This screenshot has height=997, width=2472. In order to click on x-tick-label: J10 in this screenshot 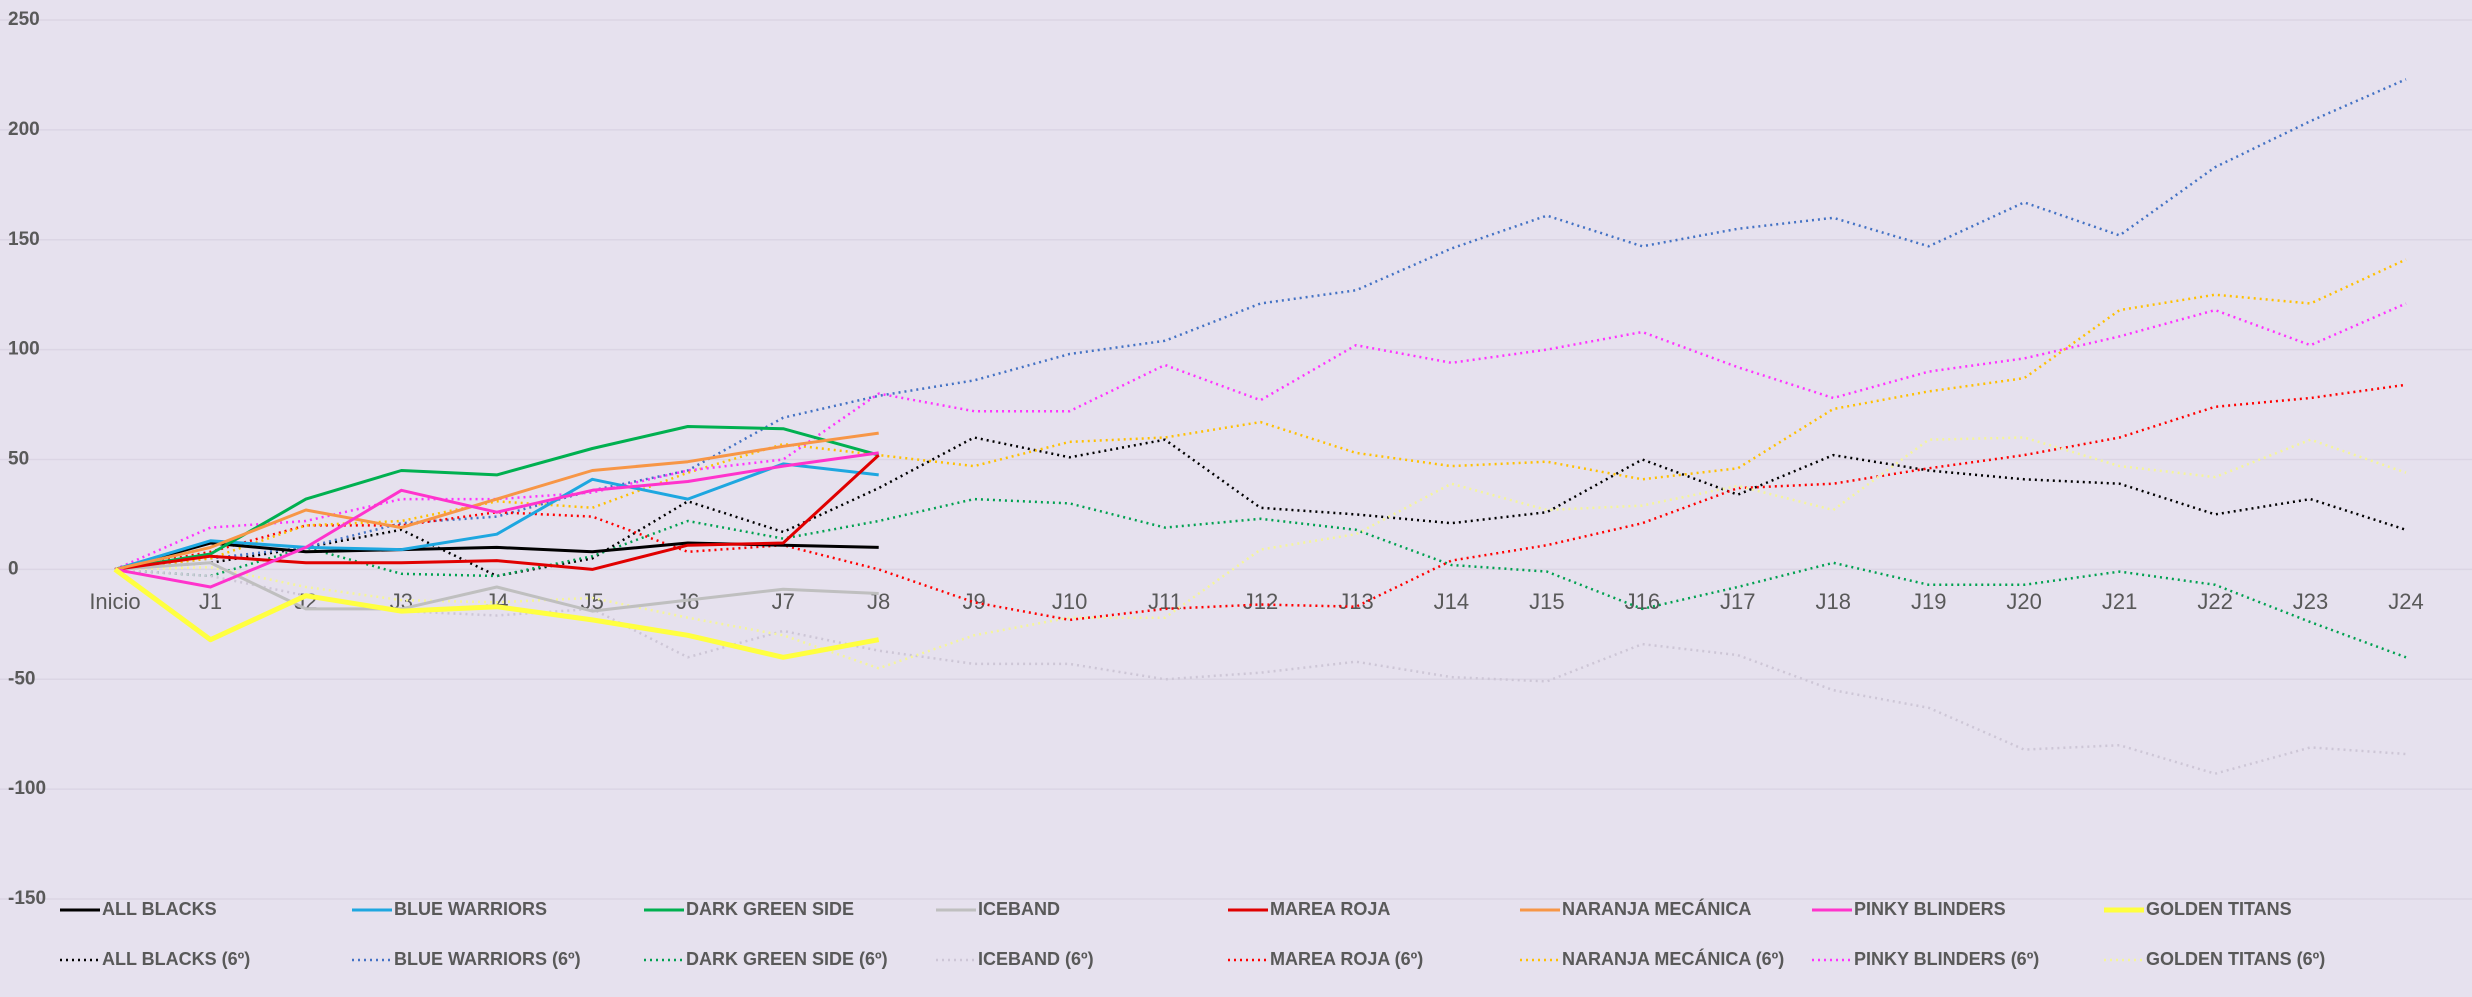, I will do `click(1069, 601)`.